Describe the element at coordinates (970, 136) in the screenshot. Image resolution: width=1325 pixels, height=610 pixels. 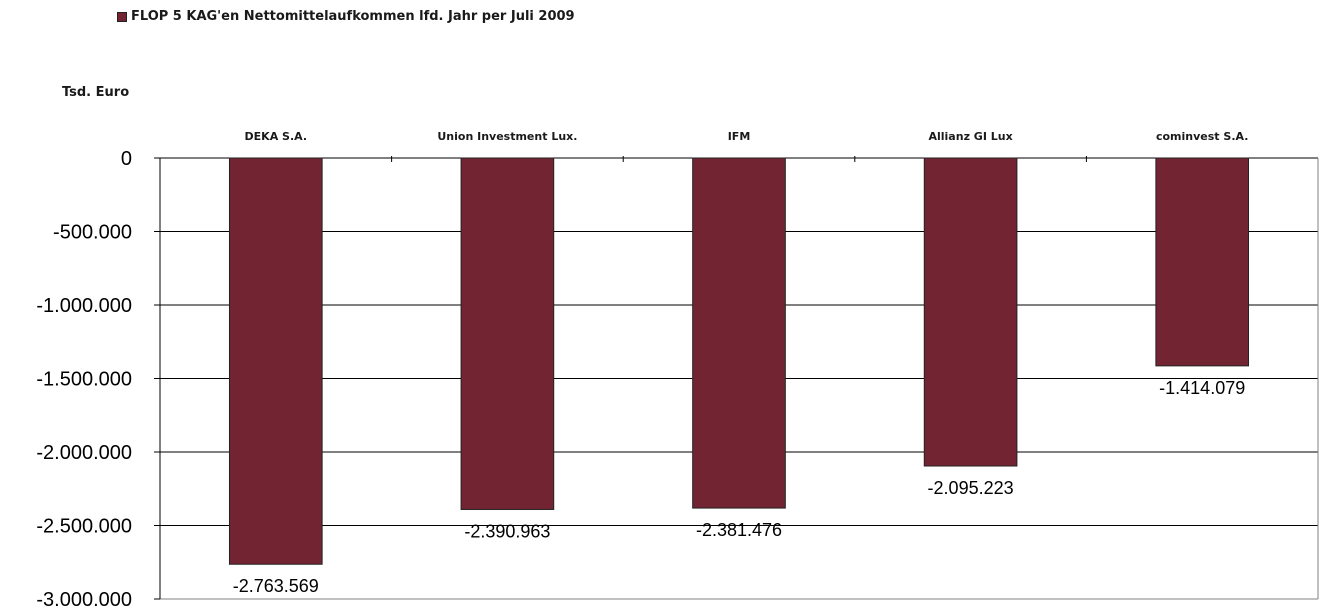
I see `category-label: Allianz GI Lux` at that location.